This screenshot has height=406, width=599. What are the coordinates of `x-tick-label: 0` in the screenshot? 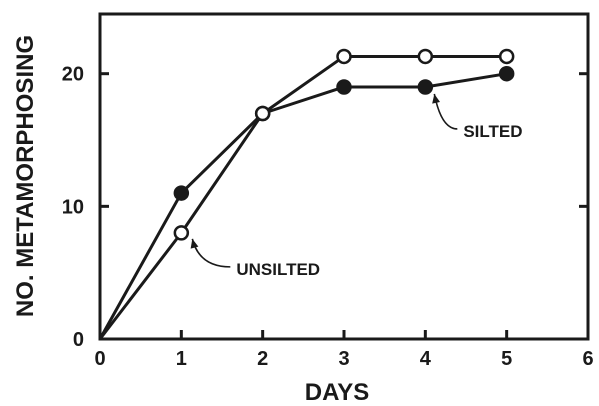 It's located at (99, 359).